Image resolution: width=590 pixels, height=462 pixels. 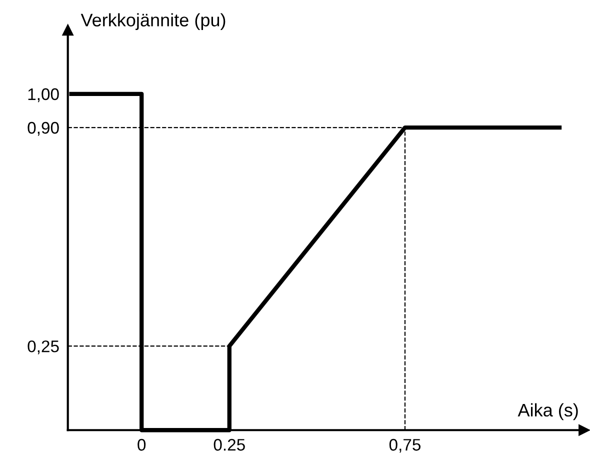 I want to click on x-tick-label: 0, so click(x=142, y=444).